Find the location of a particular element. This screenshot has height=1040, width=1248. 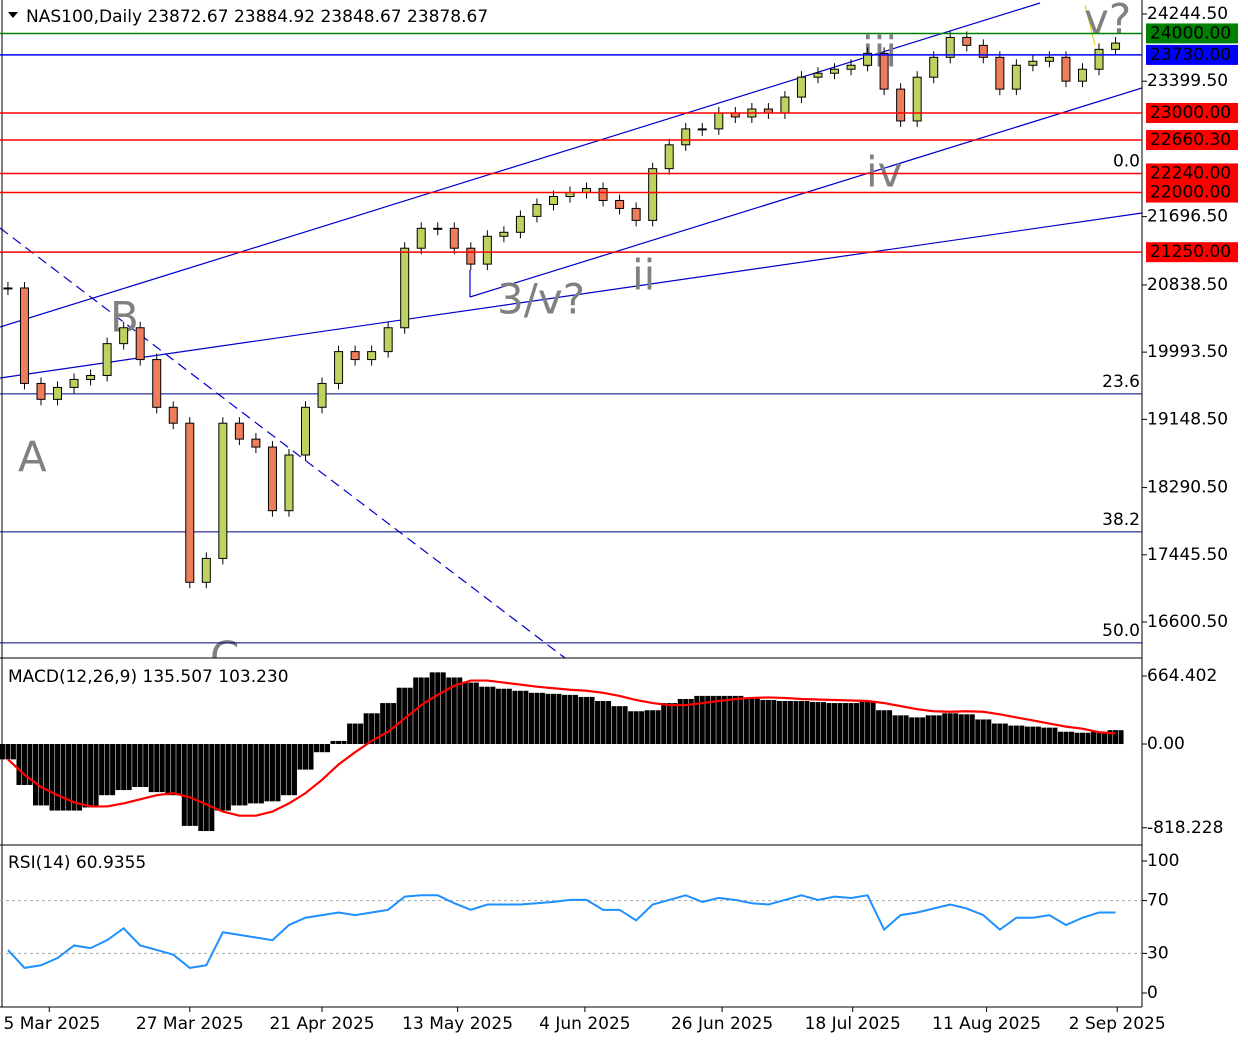

wave-label: 3/v? is located at coordinates (541, 299).